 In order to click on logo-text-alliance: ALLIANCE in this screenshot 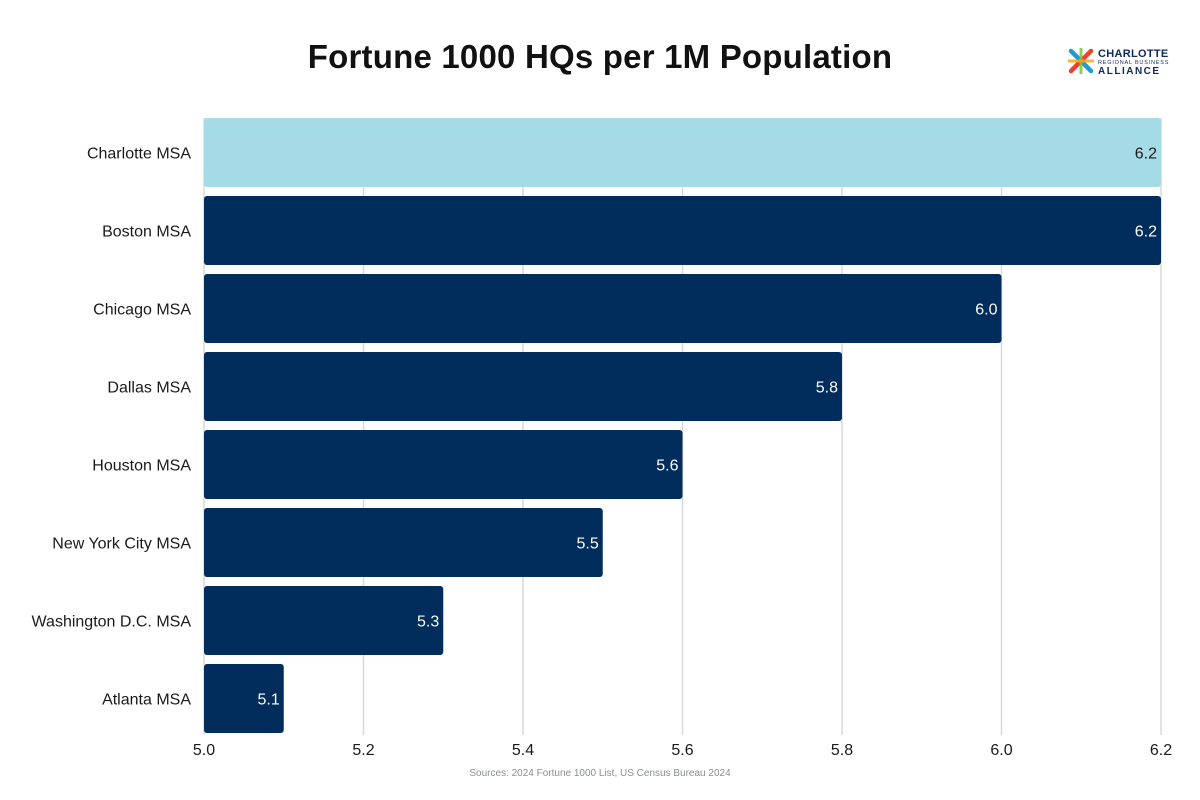, I will do `click(1129, 71)`.